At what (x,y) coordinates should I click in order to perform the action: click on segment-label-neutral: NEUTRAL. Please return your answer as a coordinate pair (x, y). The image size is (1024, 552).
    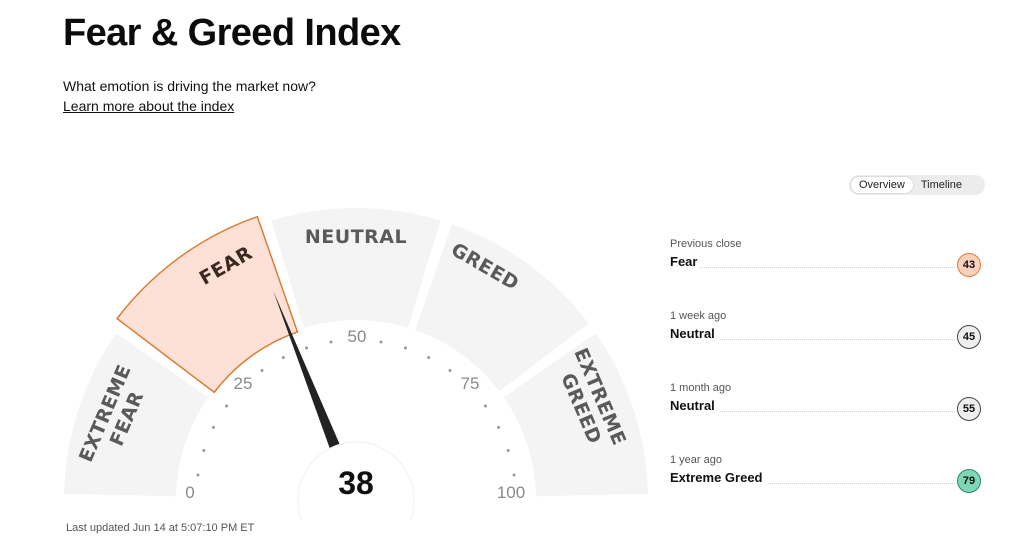
    Looking at the image, I should click on (356, 237).